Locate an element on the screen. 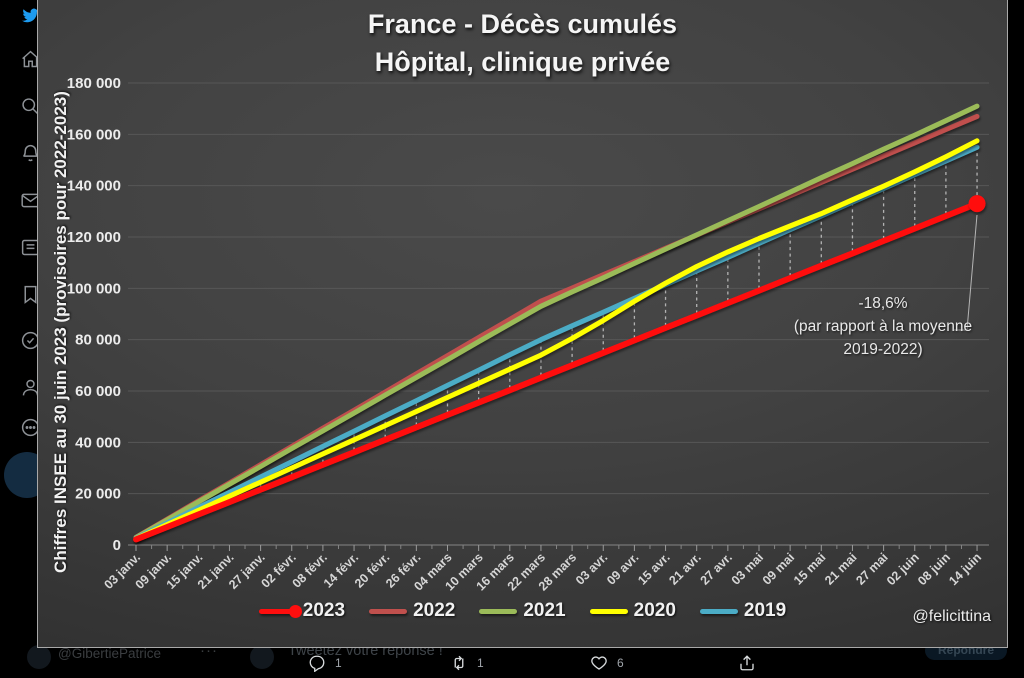  svg-text: 40 000 is located at coordinates (98, 442).